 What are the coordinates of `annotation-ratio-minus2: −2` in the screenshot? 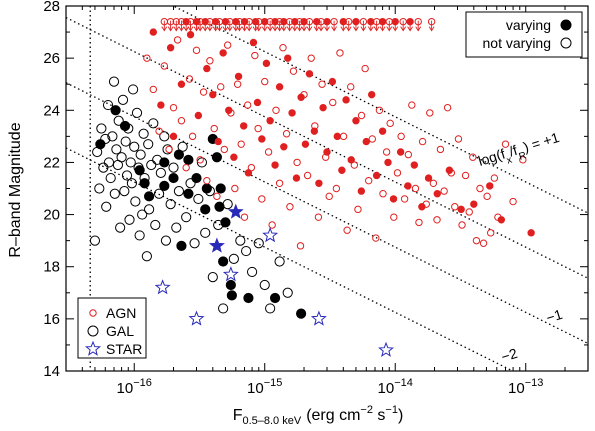 It's located at (509, 355).